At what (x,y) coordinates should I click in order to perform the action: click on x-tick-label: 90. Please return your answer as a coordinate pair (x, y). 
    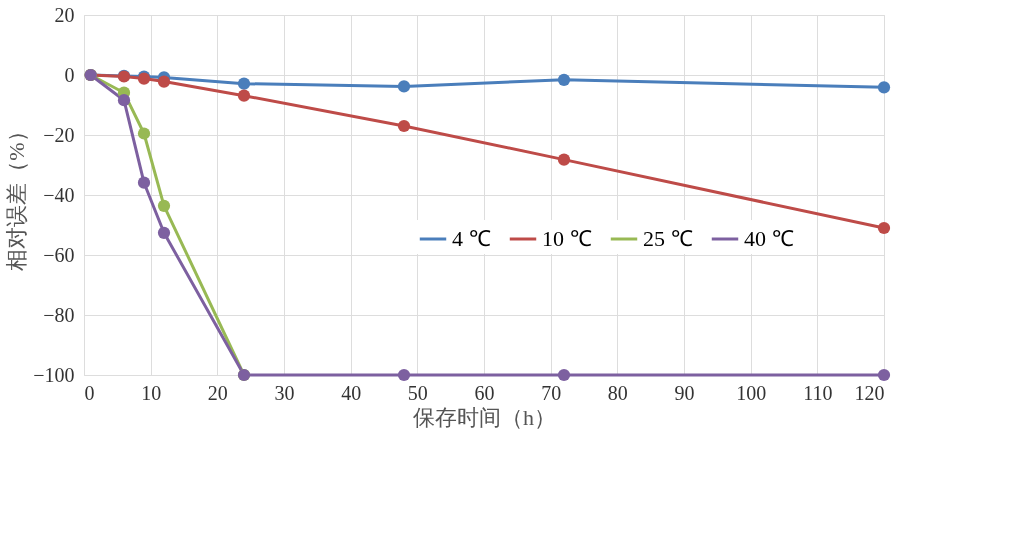
    Looking at the image, I should click on (684, 392).